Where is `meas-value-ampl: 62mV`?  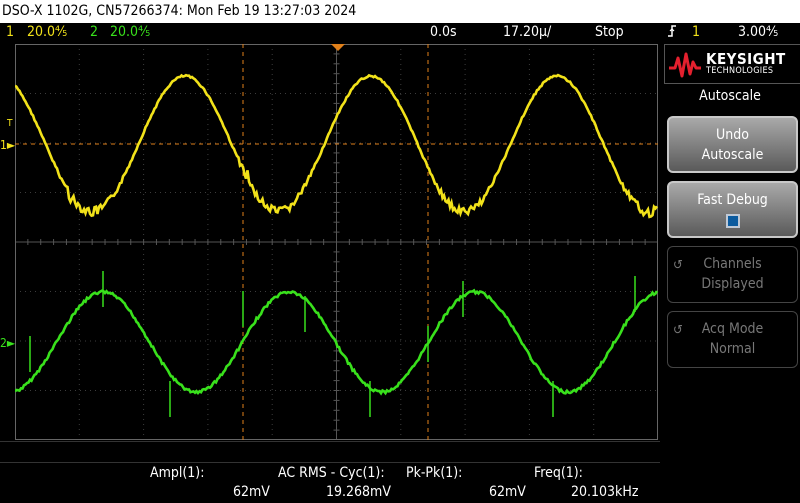 meas-value-ampl: 62mV is located at coordinates (251, 492).